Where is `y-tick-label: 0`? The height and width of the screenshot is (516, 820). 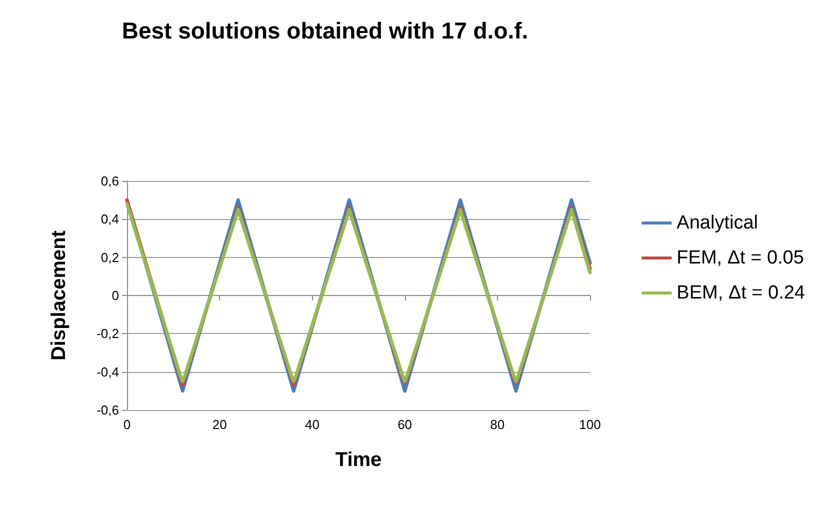 y-tick-label: 0 is located at coordinates (115, 295).